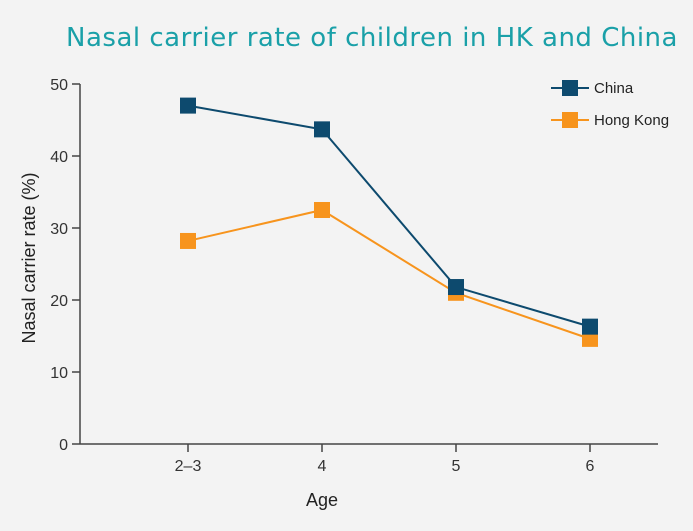 This screenshot has height=531, width=693. I want to click on x-tick-label: 5, so click(456, 466).